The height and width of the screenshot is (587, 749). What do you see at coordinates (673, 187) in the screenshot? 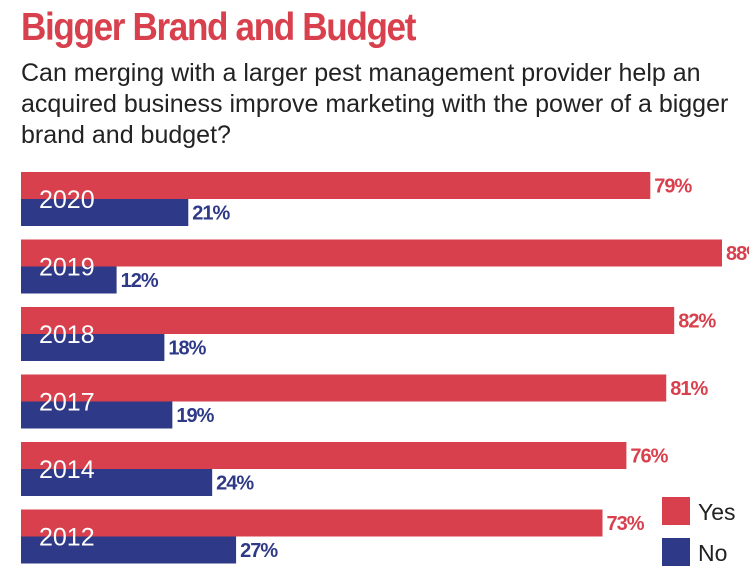
I see `value-label-yes-2020: 79%` at bounding box center [673, 187].